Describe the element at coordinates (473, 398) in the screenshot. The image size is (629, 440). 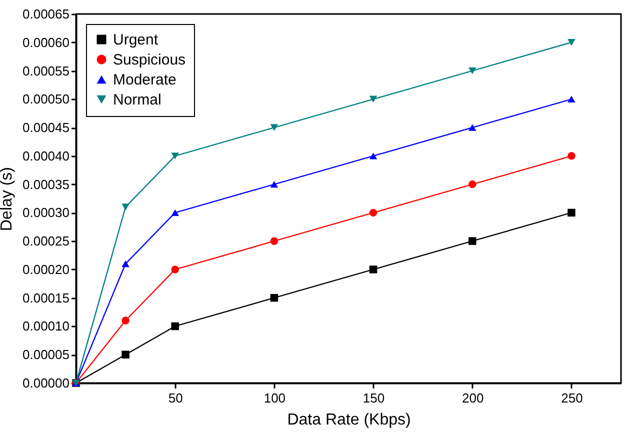
I see `x-tick-label: 200` at that location.